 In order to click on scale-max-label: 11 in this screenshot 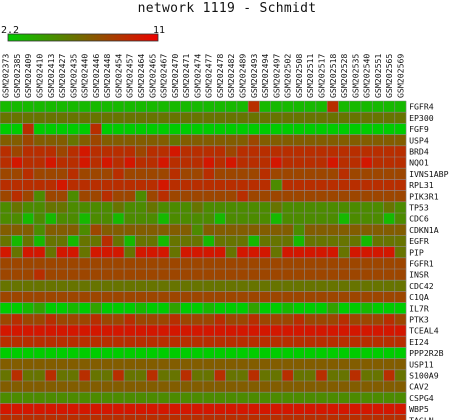, I will do `click(159, 30)`.